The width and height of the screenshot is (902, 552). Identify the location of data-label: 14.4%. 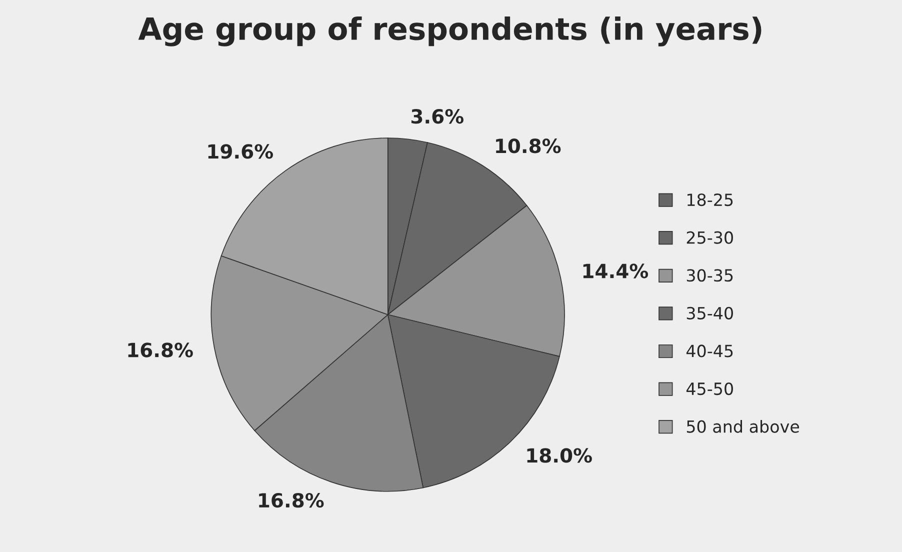
(615, 271).